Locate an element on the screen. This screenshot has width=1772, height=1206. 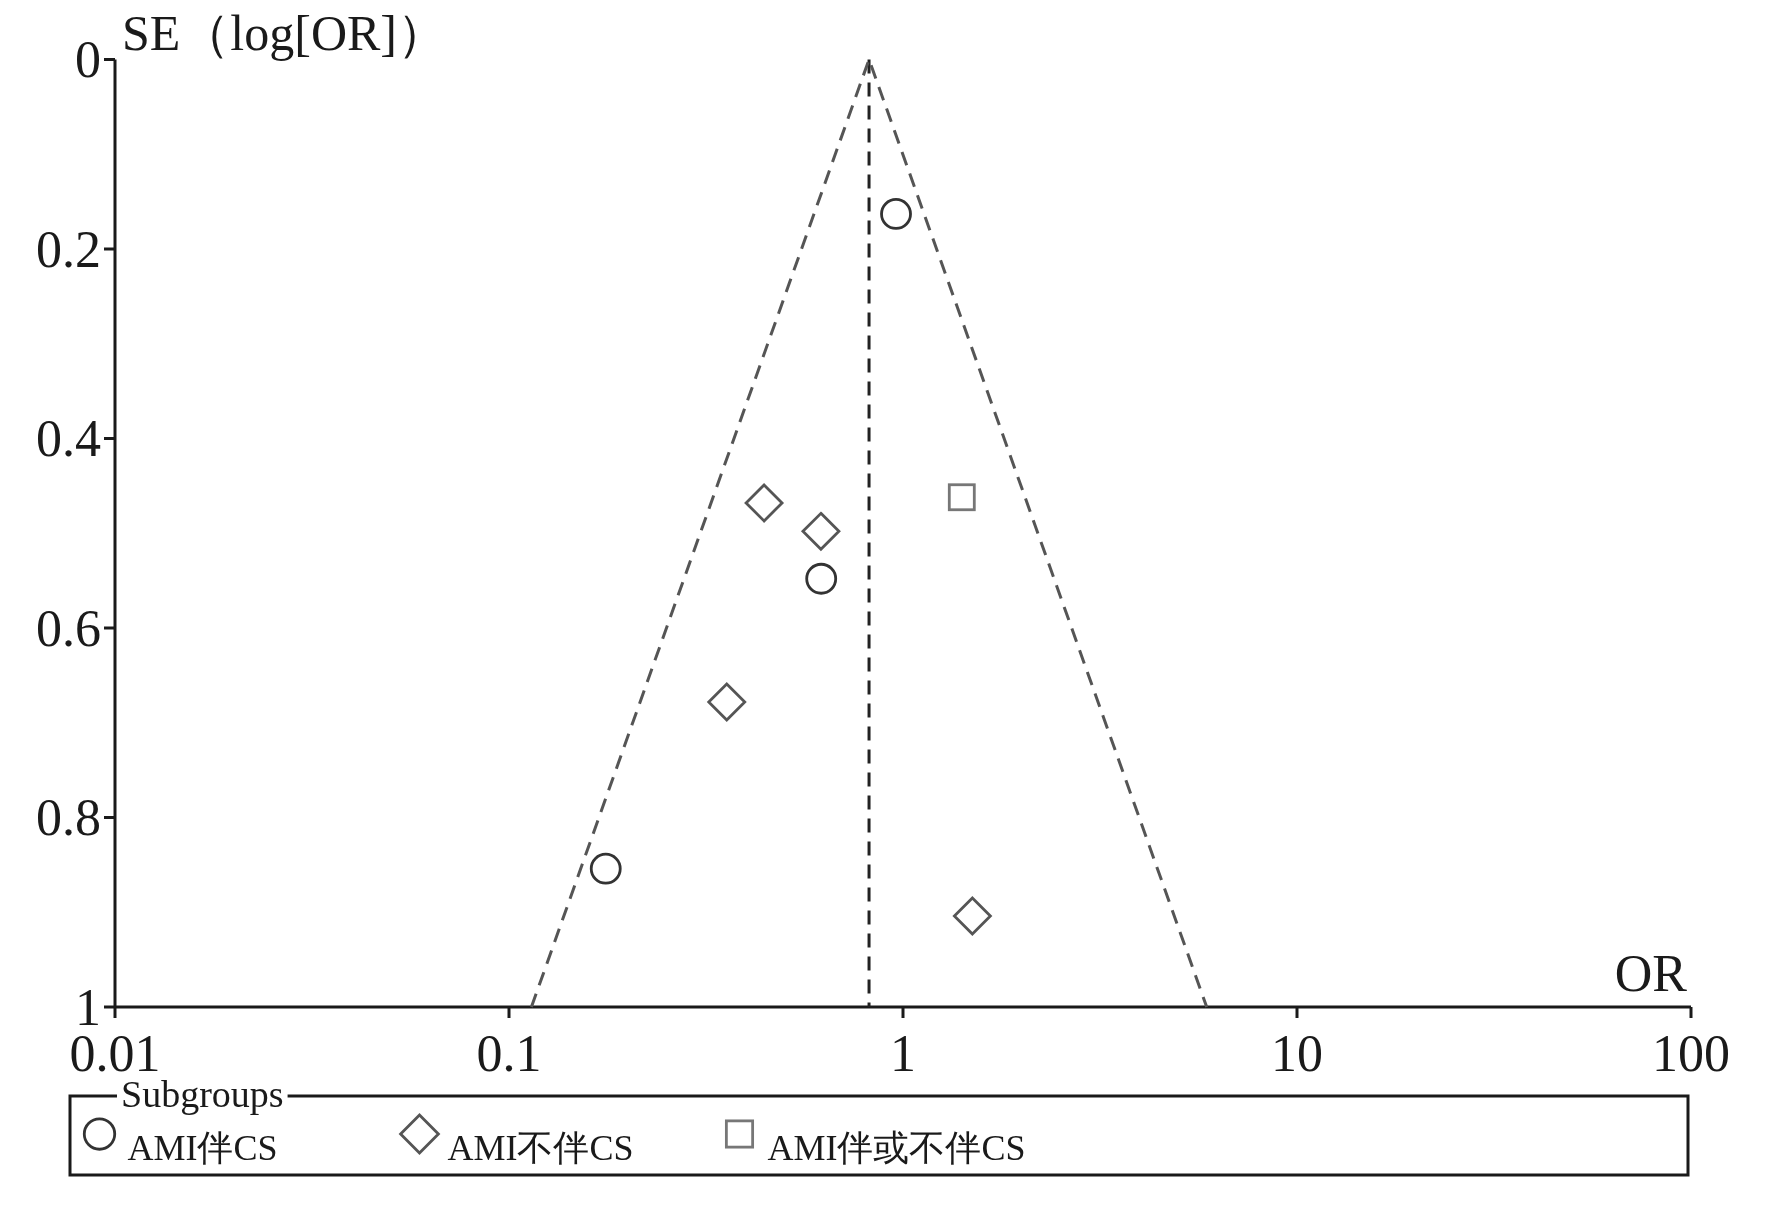
y-tick-label: 0.6 is located at coordinates (68, 628).